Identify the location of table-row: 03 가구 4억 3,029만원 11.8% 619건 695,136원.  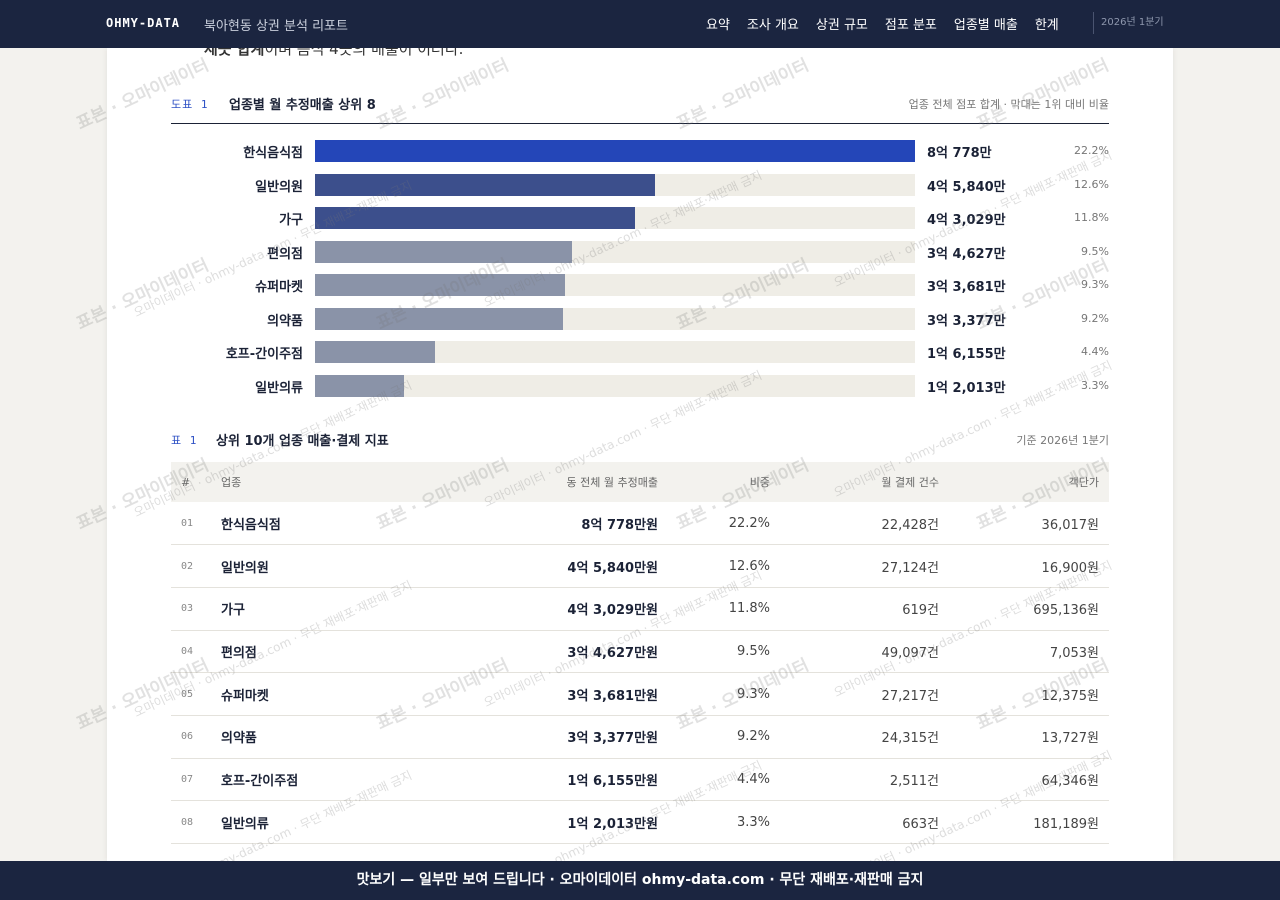
(640, 609).